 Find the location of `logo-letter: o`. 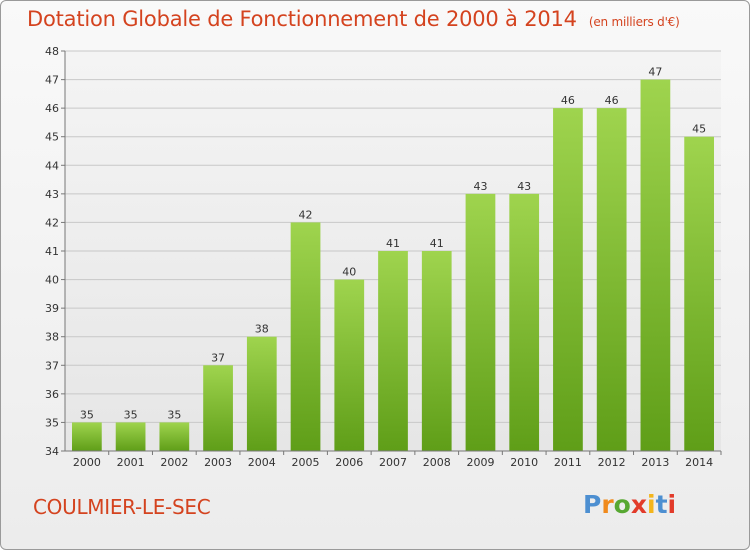

logo-letter: o is located at coordinates (622, 504).